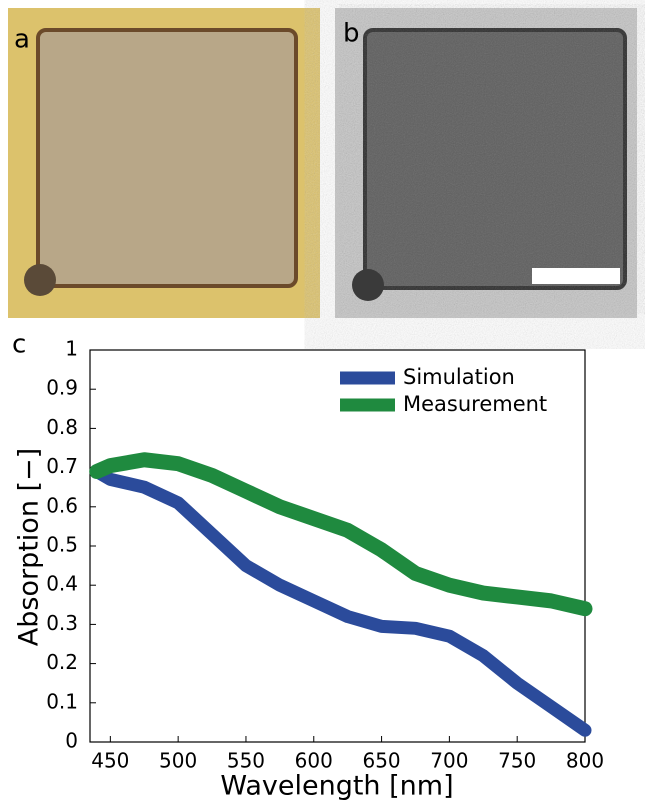 The width and height of the screenshot is (645, 807). What do you see at coordinates (62, 584) in the screenshot?
I see `y-tick-label: 0.4` at bounding box center [62, 584].